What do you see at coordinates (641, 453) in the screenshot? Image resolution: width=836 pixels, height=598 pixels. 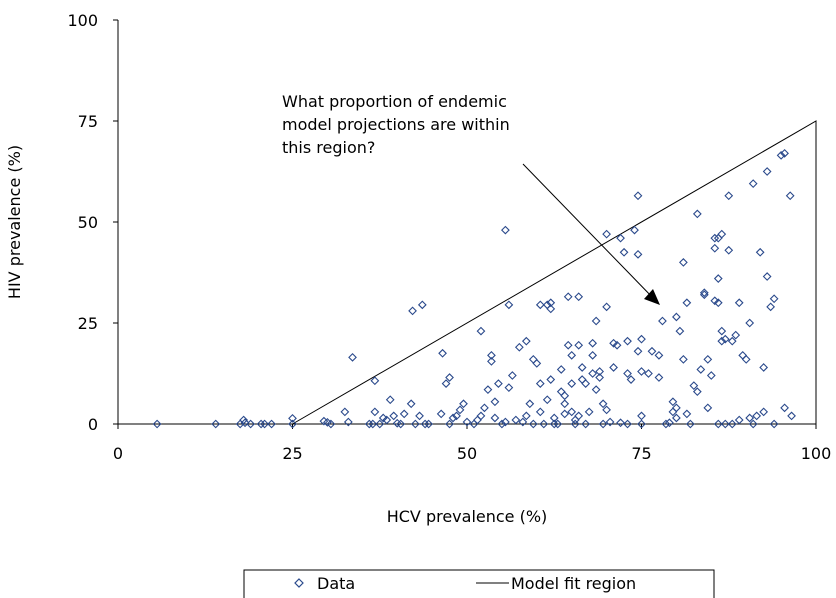 I see `x-tick-label: 75` at bounding box center [641, 453].